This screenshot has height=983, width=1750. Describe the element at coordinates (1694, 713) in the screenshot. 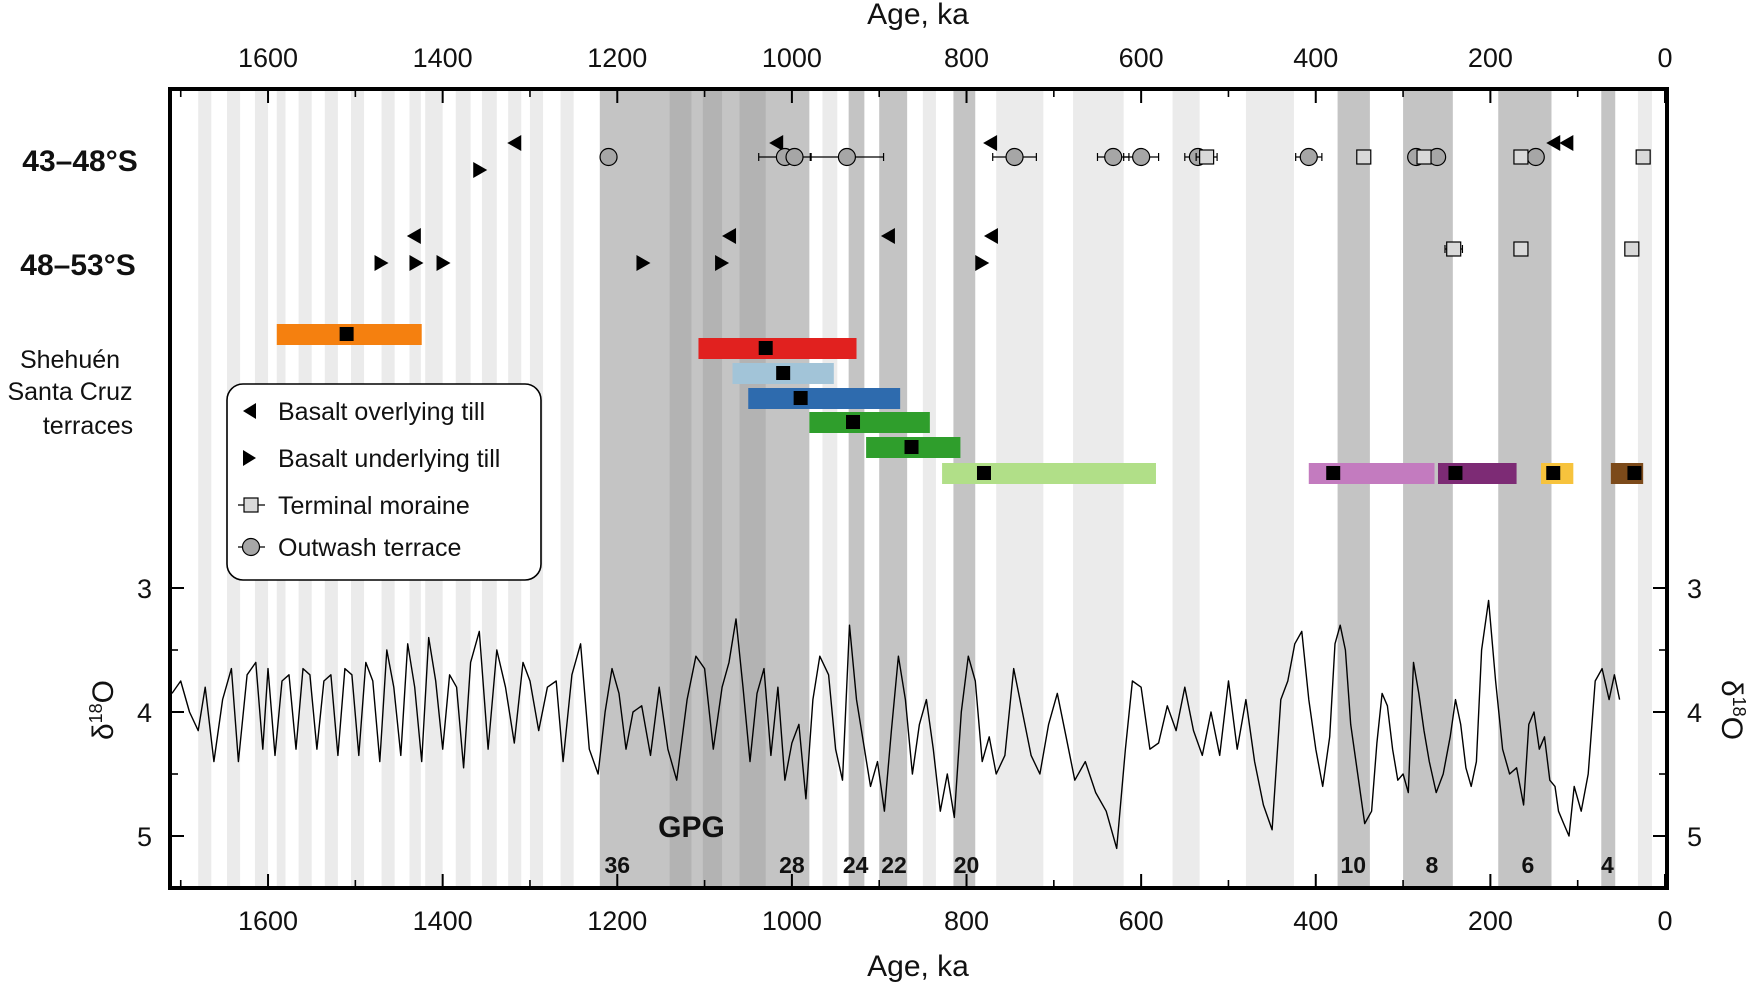

I see `y-tick-label-right: 4` at that location.